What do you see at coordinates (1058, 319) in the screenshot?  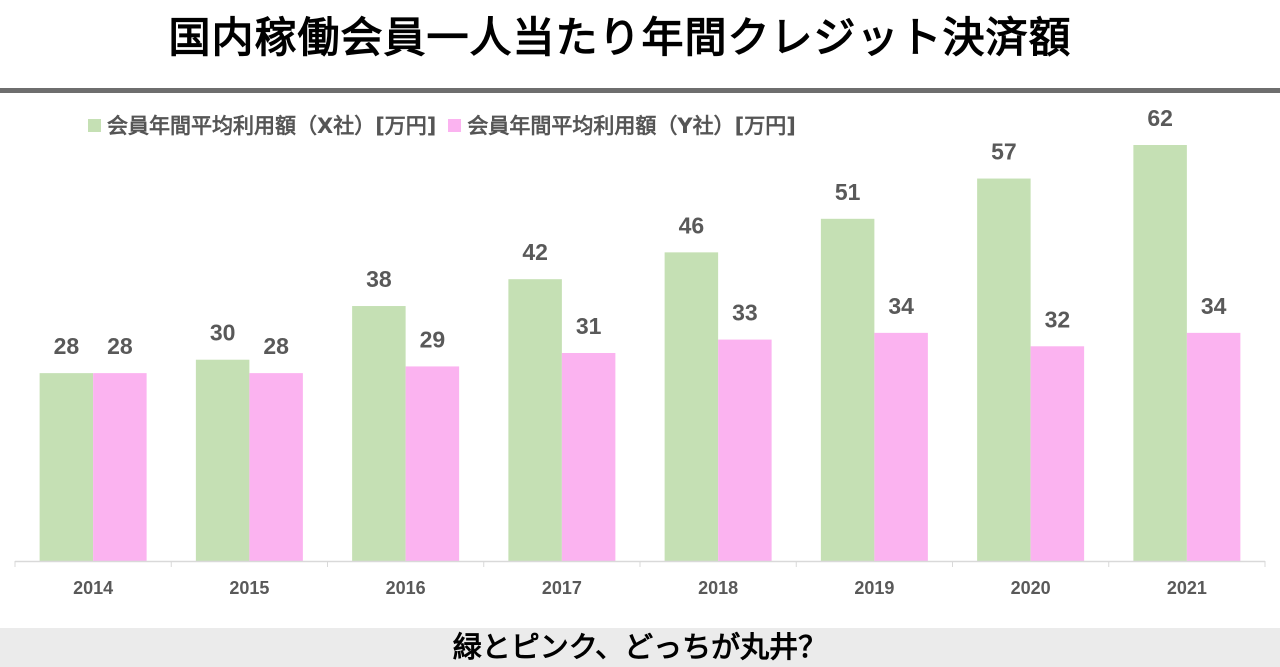 I see `data-label-y-2020: 32` at bounding box center [1058, 319].